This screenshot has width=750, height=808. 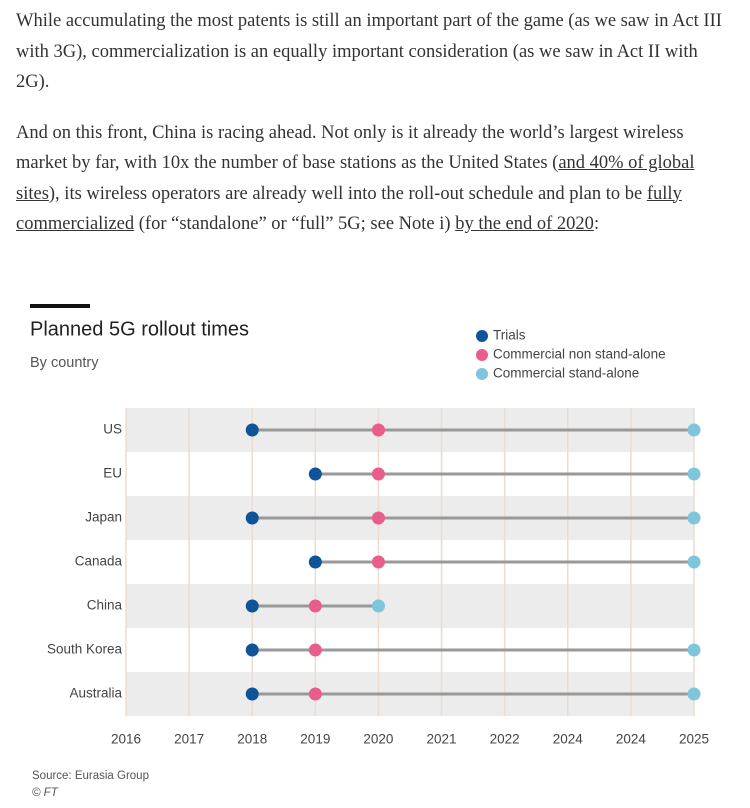 What do you see at coordinates (524, 224) in the screenshot?
I see `link: by the end of 2020` at bounding box center [524, 224].